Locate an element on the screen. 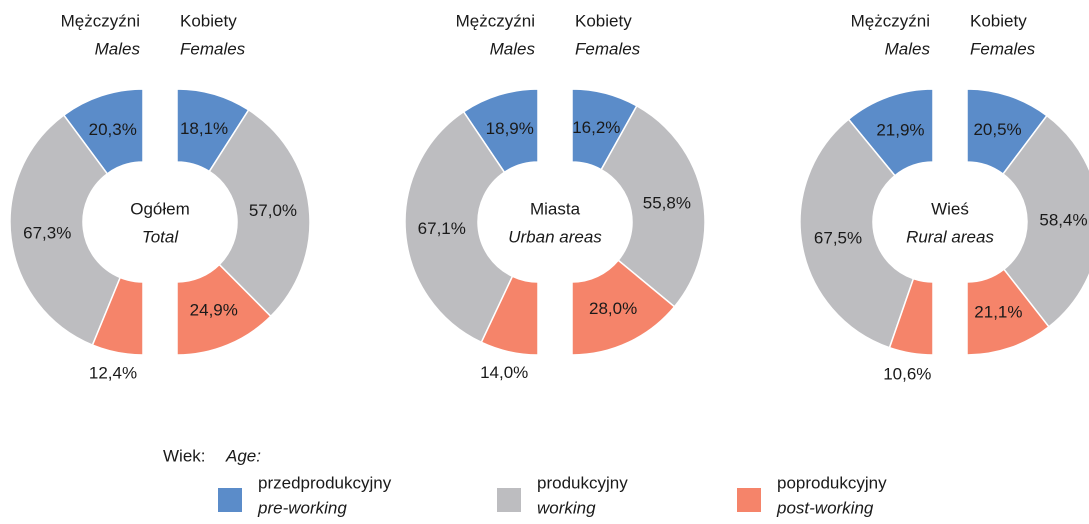 Image resolution: width=1089 pixels, height=524 pixels. center-label-en: Rural areas is located at coordinates (950, 236).